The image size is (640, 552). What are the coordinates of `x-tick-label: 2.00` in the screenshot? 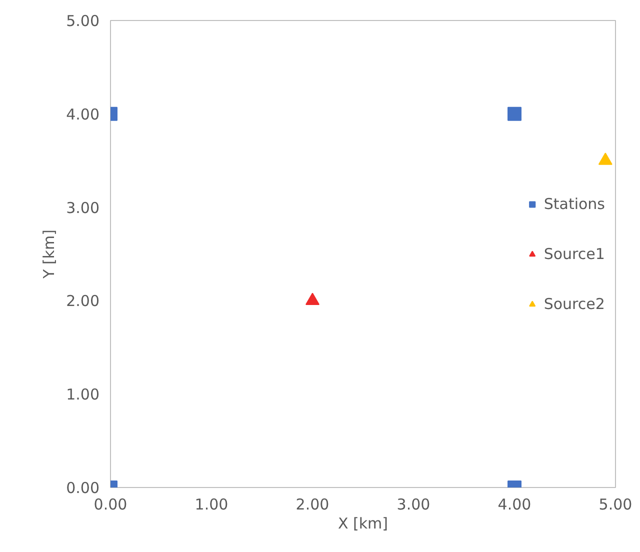 It's located at (313, 505).